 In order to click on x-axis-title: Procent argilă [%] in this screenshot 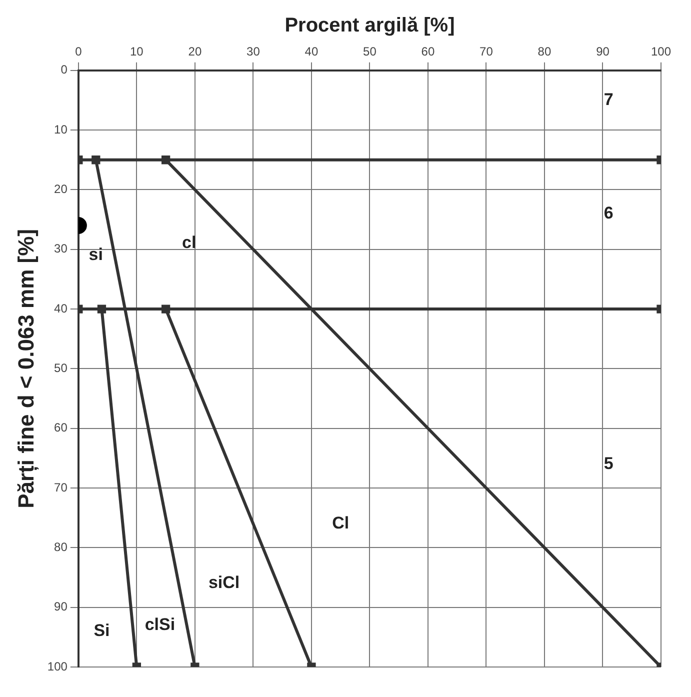, I will do `click(369, 25)`.